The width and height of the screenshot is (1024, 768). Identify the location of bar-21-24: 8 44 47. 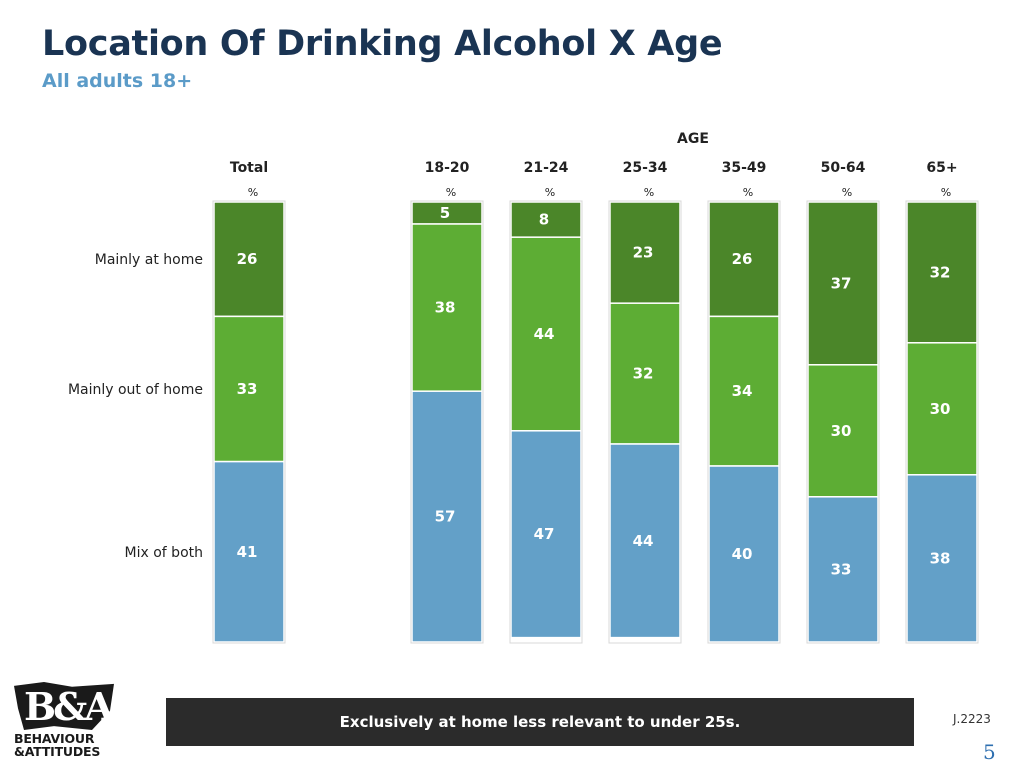
(546, 422).